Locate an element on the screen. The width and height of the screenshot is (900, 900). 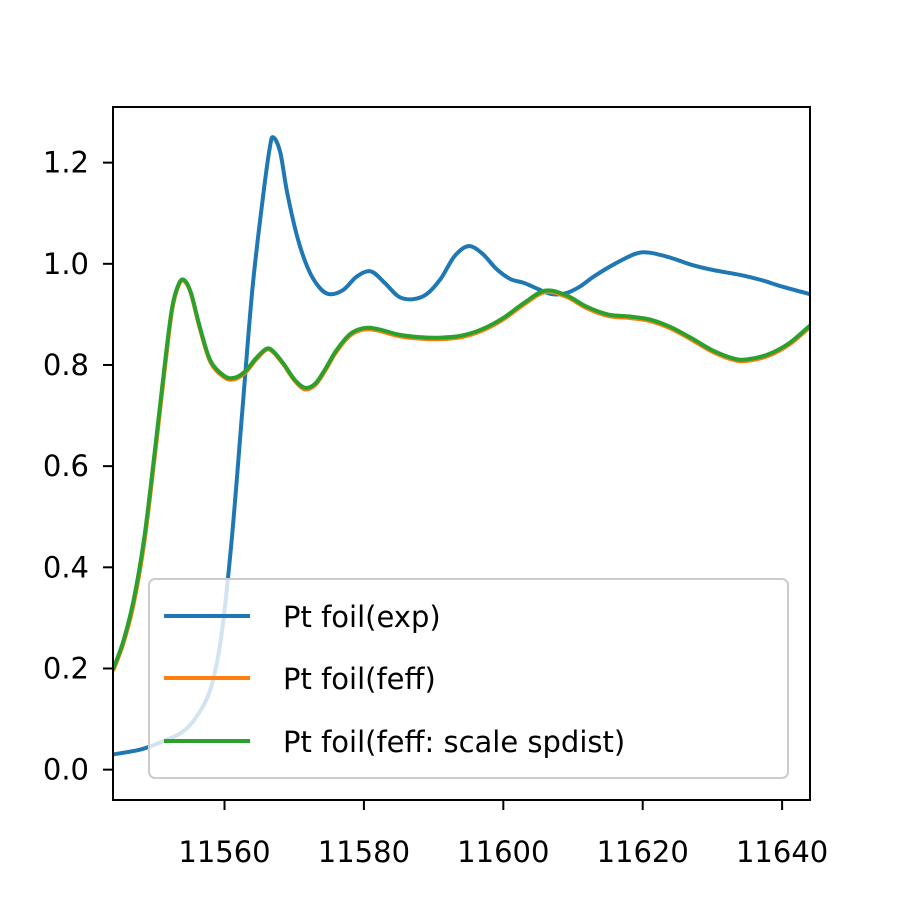
x-tick-label: 11580 is located at coordinates (364, 852).